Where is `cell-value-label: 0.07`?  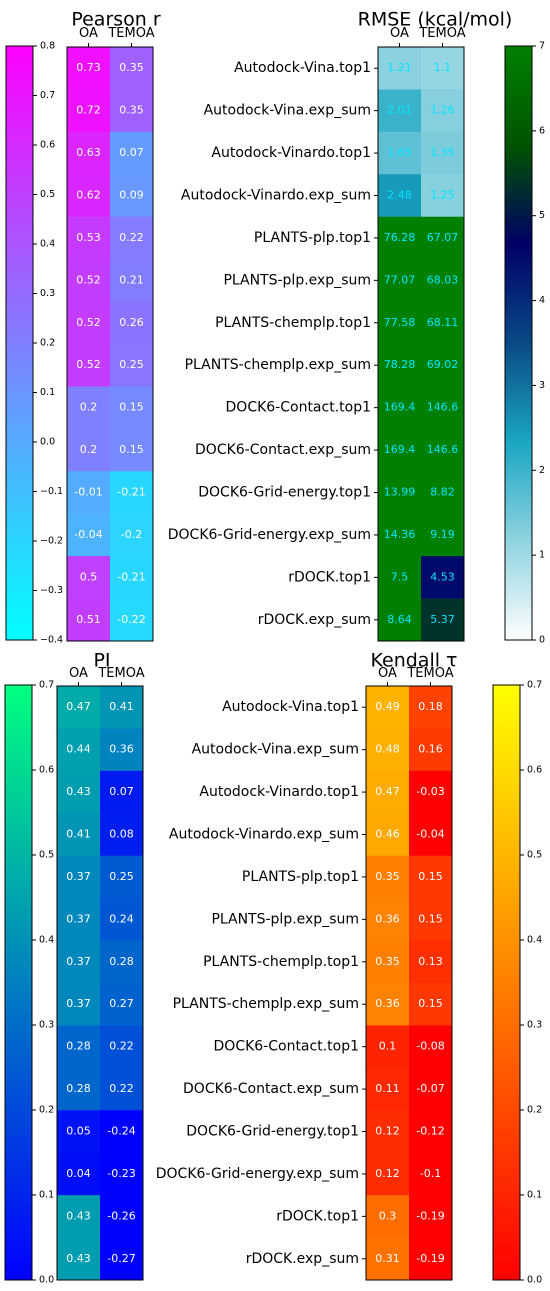 cell-value-label: 0.07 is located at coordinates (131, 152).